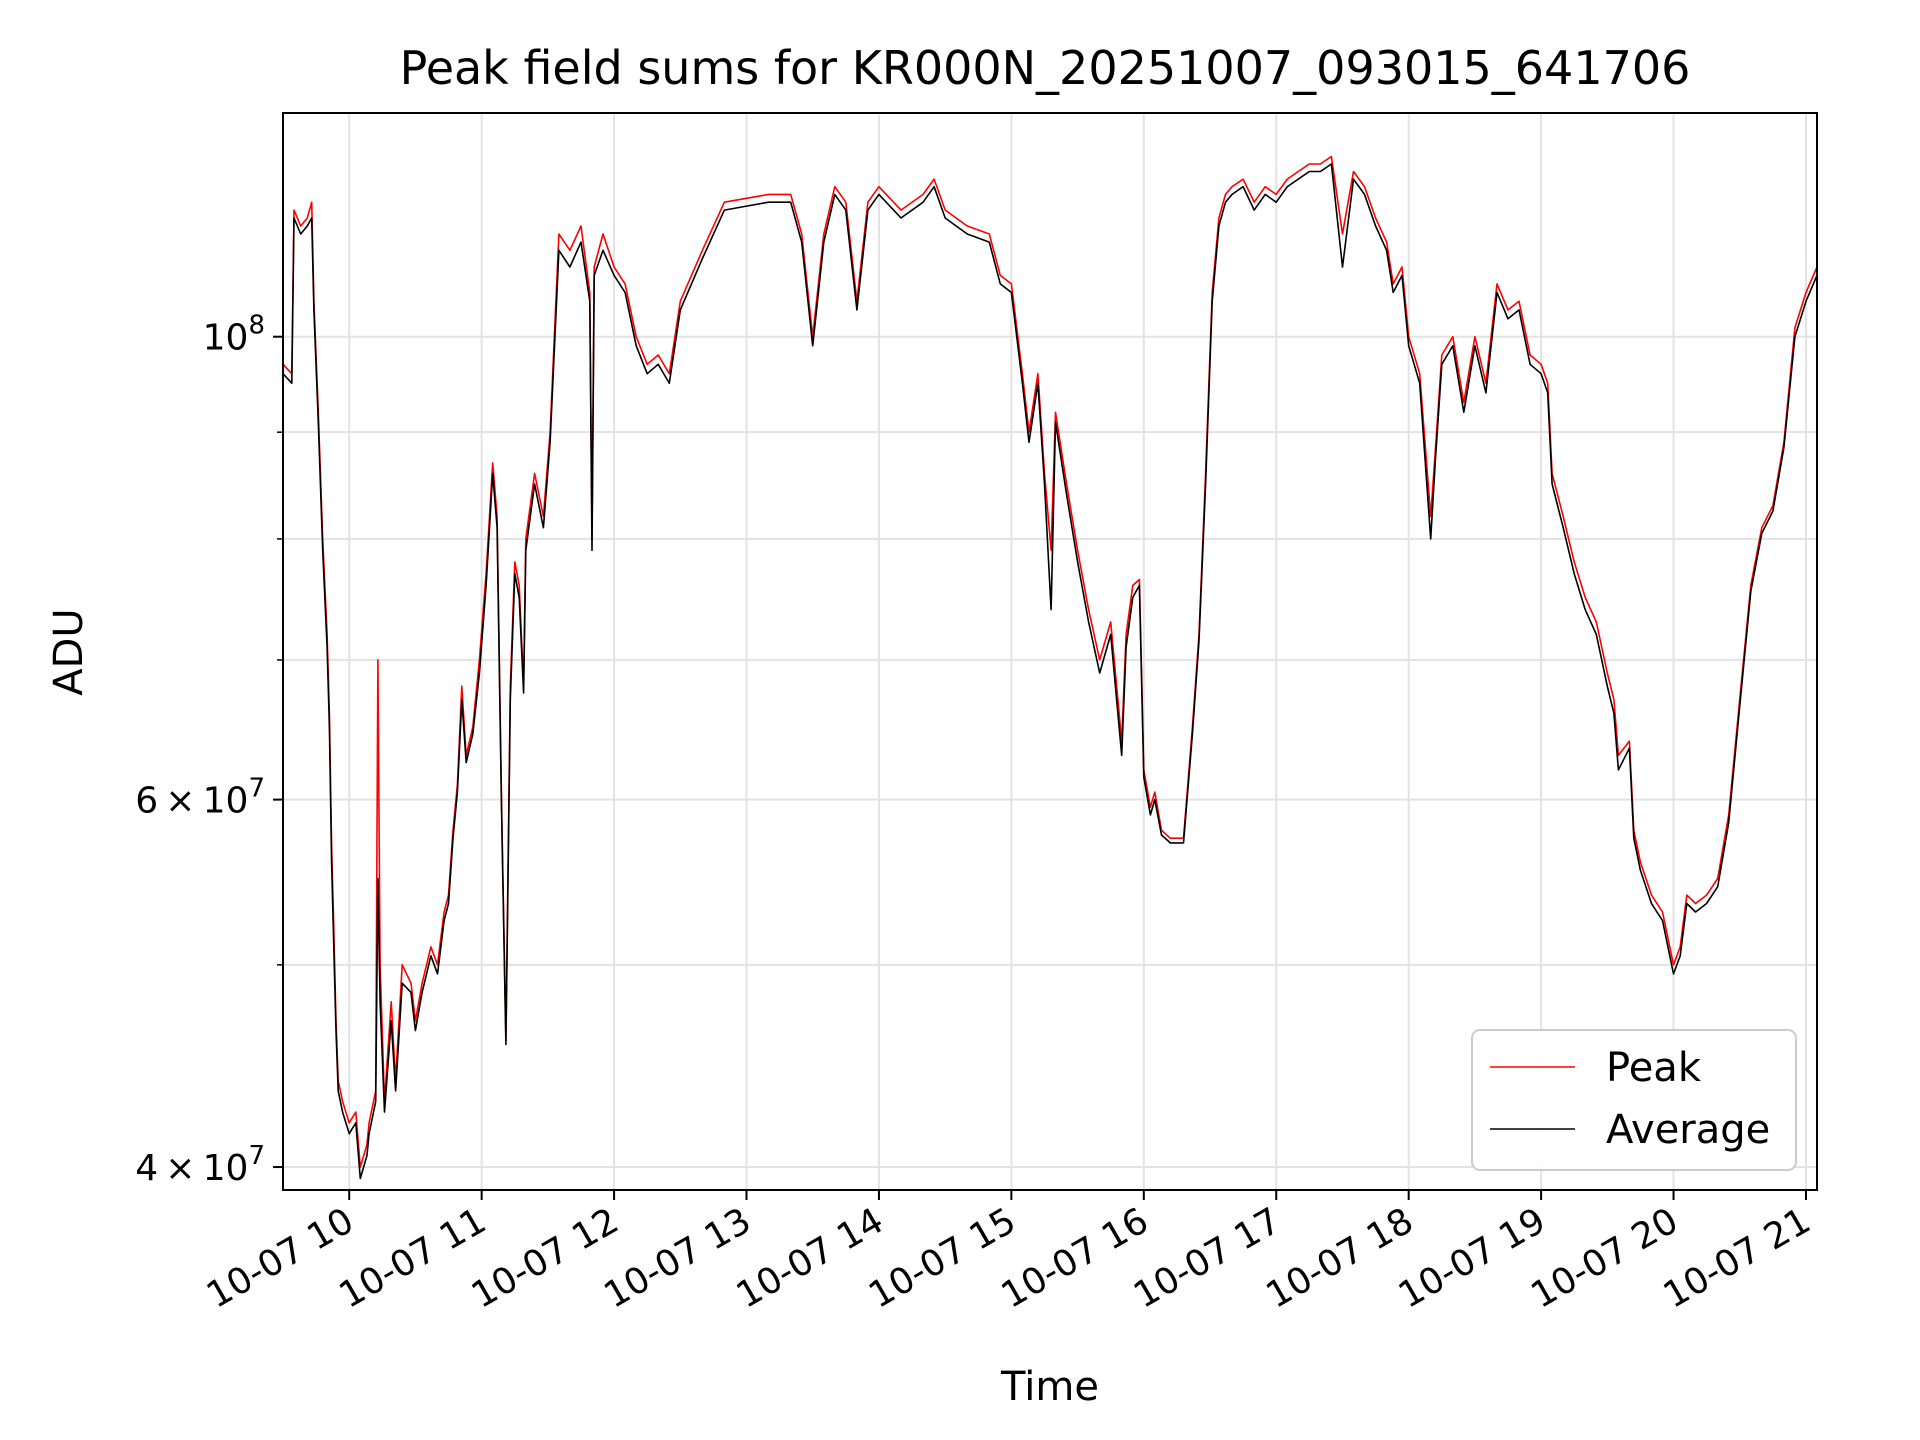  I want to click on legend: Peak Average, so click(1634, 1100).